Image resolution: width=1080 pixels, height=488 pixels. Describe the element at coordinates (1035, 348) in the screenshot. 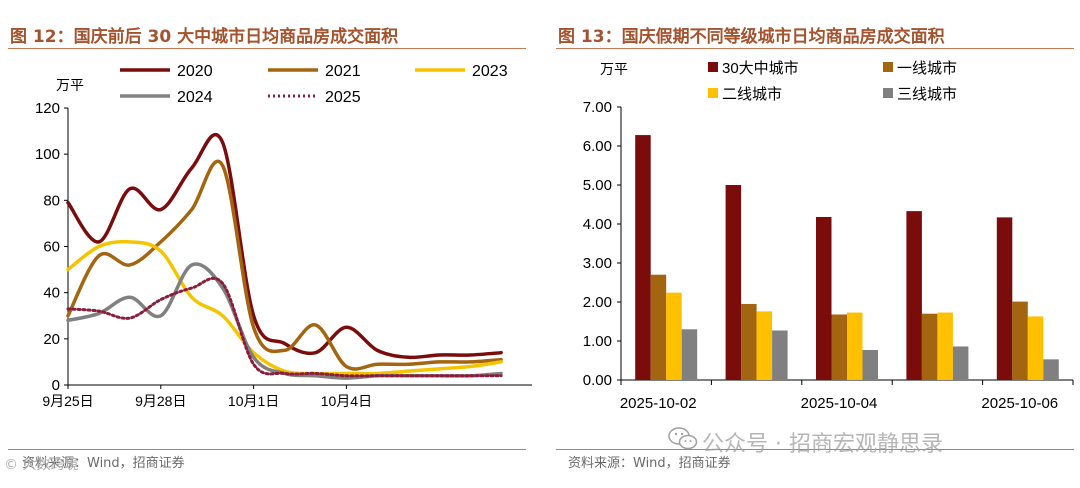

I see `bar-二线城市-2025-10-06` at that location.